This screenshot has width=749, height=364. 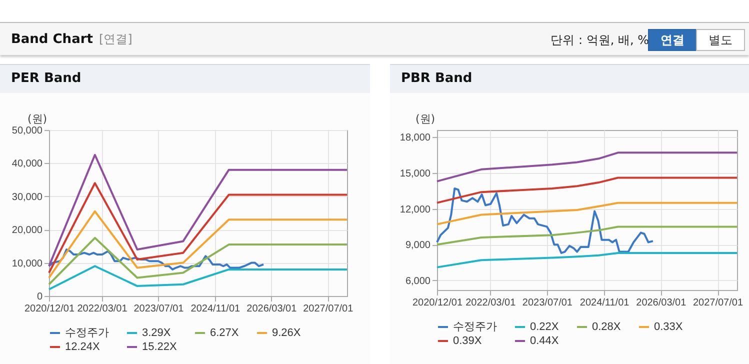 What do you see at coordinates (157, 333) in the screenshot?
I see `legend-label: 3.29X` at bounding box center [157, 333].